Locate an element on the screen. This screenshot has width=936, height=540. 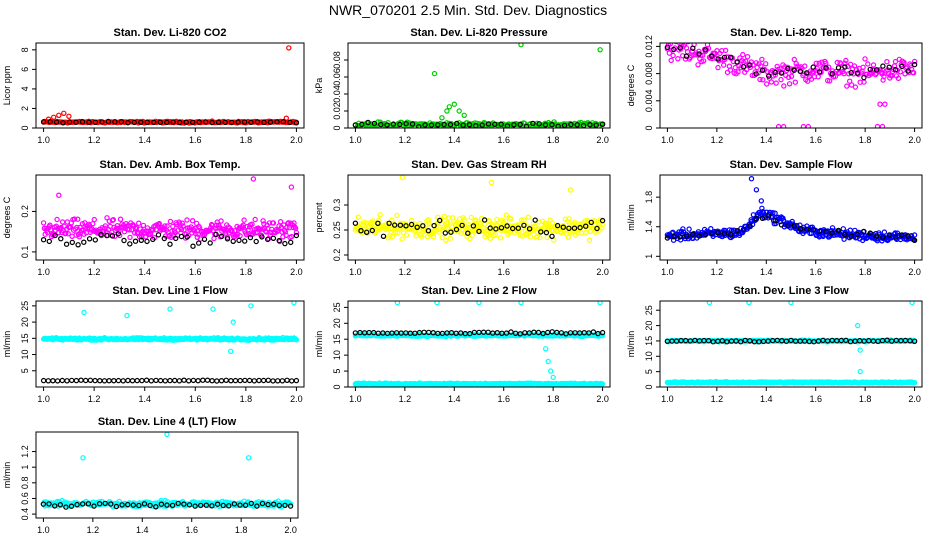
y-tick-label: 25 is located at coordinates (649, 310).